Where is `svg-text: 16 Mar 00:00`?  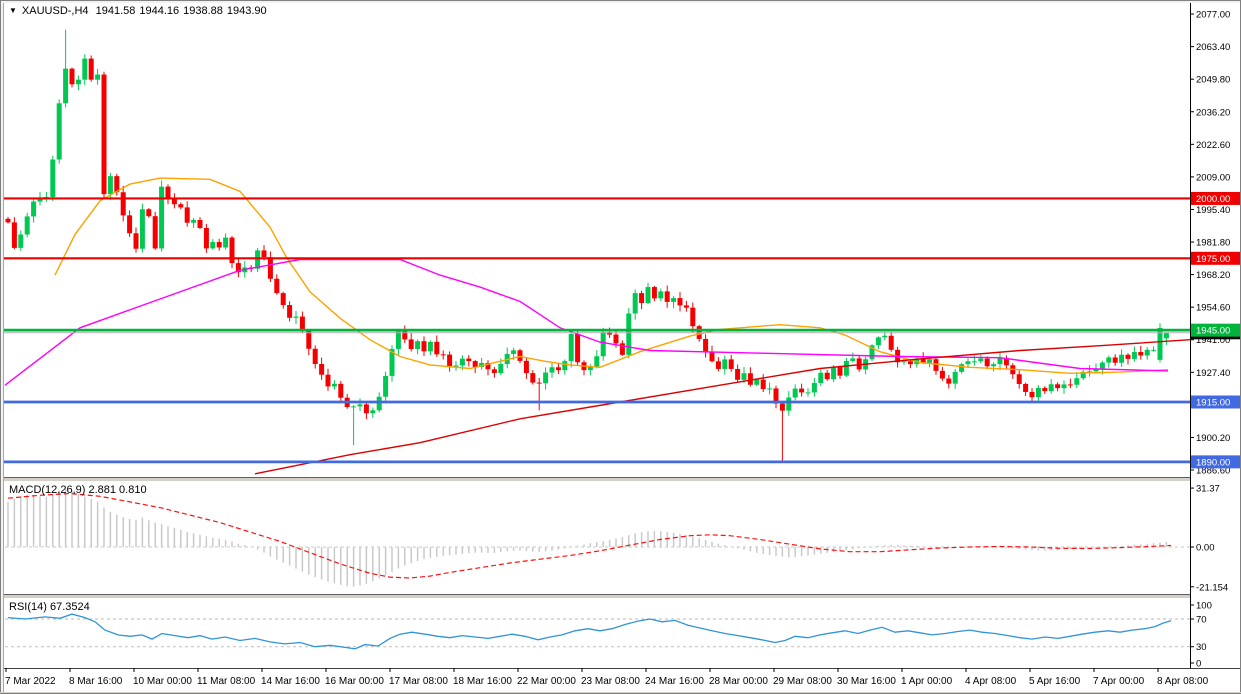 svg-text: 16 Mar 00:00 is located at coordinates (354, 681).